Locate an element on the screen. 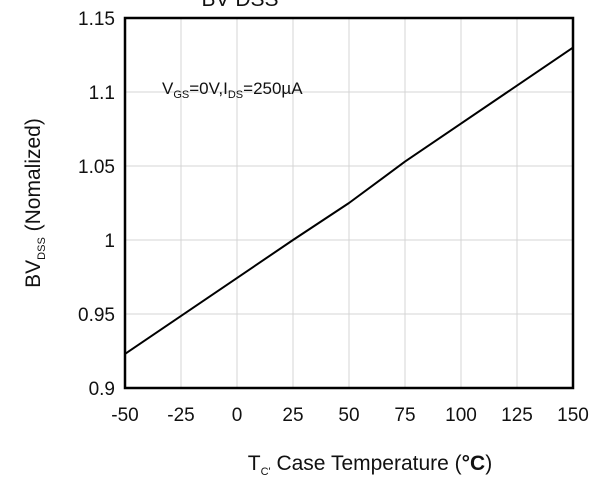 The width and height of the screenshot is (605, 479). x-tick-label: 75 is located at coordinates (404, 415).